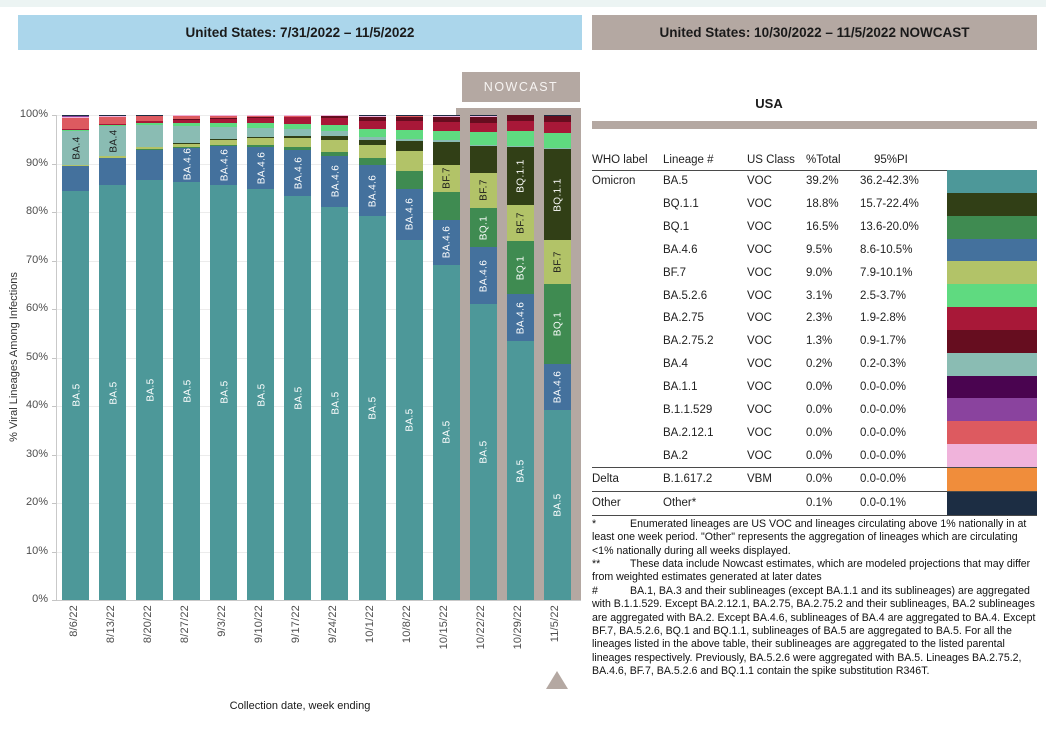  Describe the element at coordinates (335, 121) in the screenshot. I see `bar-segment-9/24/22-BA.2.75` at that location.